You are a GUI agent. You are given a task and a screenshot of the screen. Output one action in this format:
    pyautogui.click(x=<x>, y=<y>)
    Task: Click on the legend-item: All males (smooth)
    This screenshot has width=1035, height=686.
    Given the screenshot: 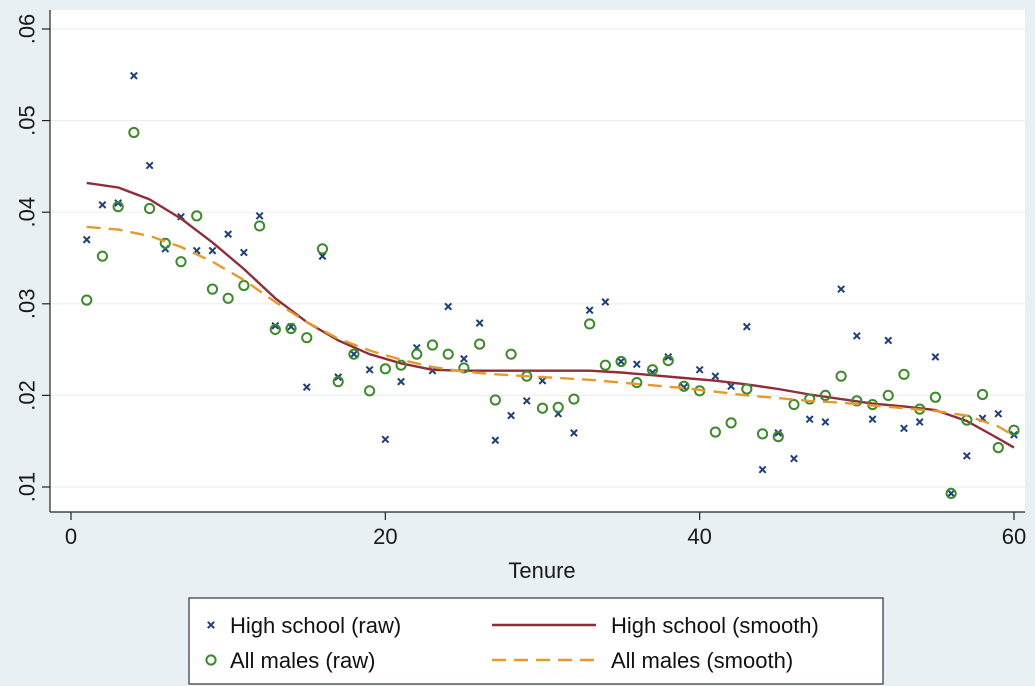 What is the action you would take?
    pyautogui.click(x=642, y=660)
    